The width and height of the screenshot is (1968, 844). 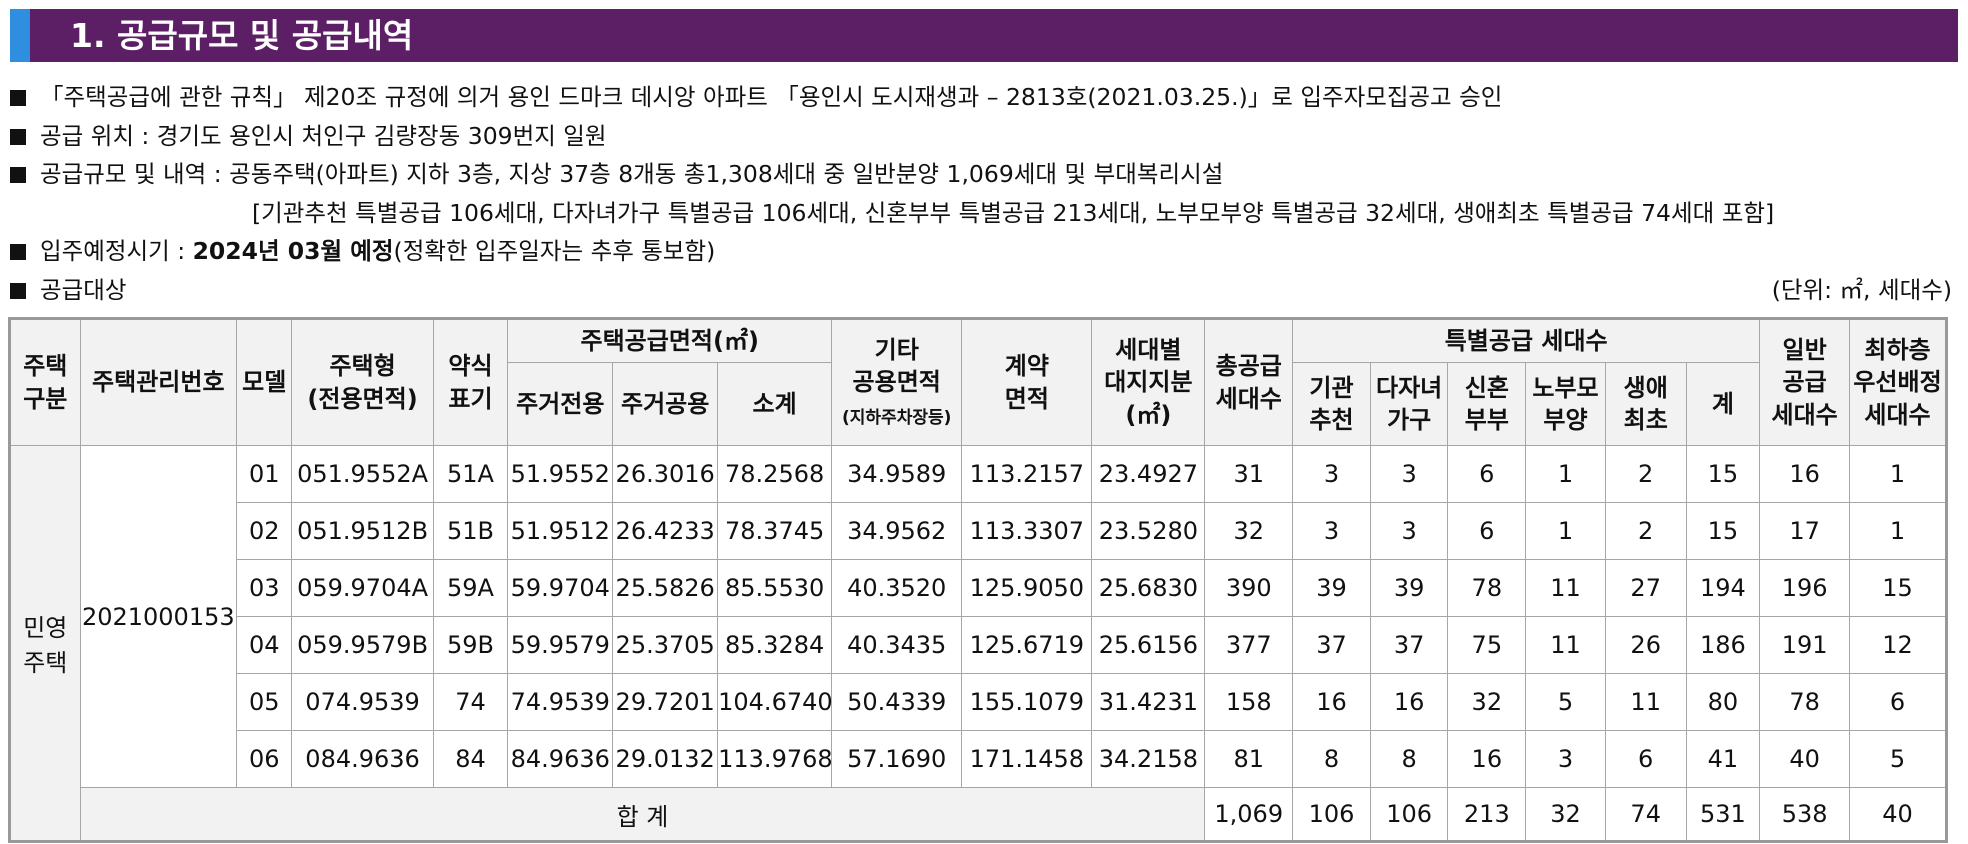 I want to click on table-cell: 31, so click(x=1249, y=474).